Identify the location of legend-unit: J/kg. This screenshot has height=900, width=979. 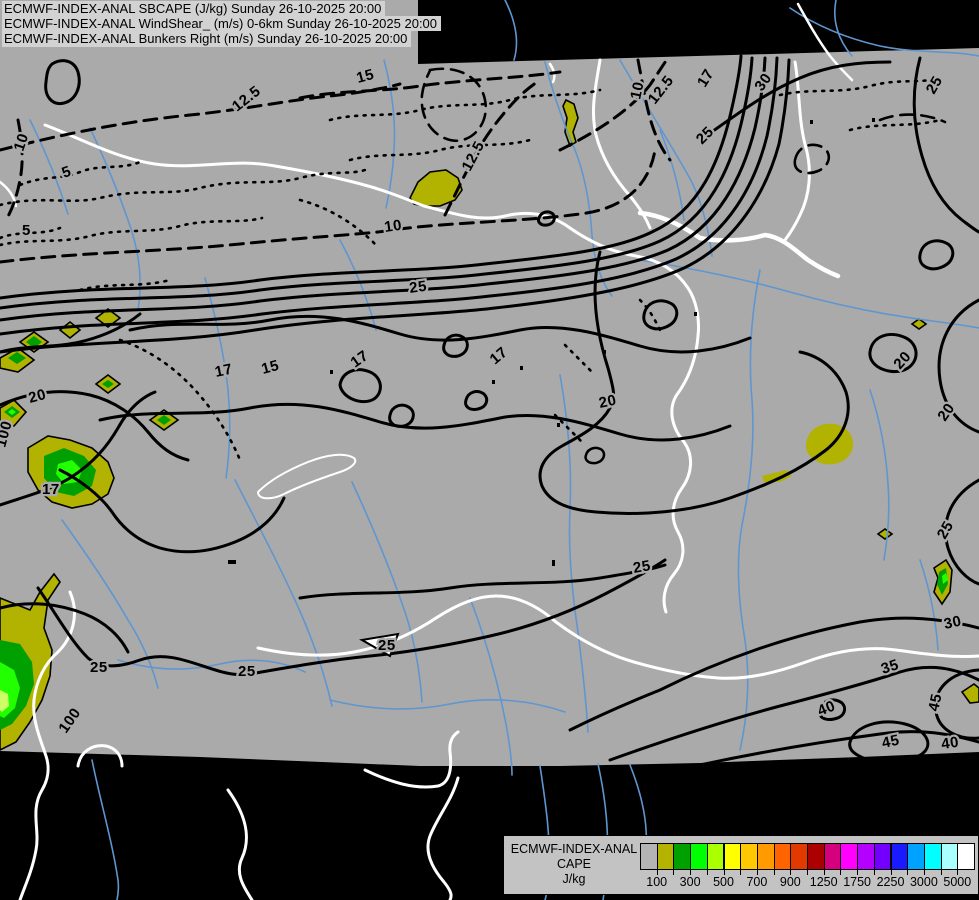
(574, 879).